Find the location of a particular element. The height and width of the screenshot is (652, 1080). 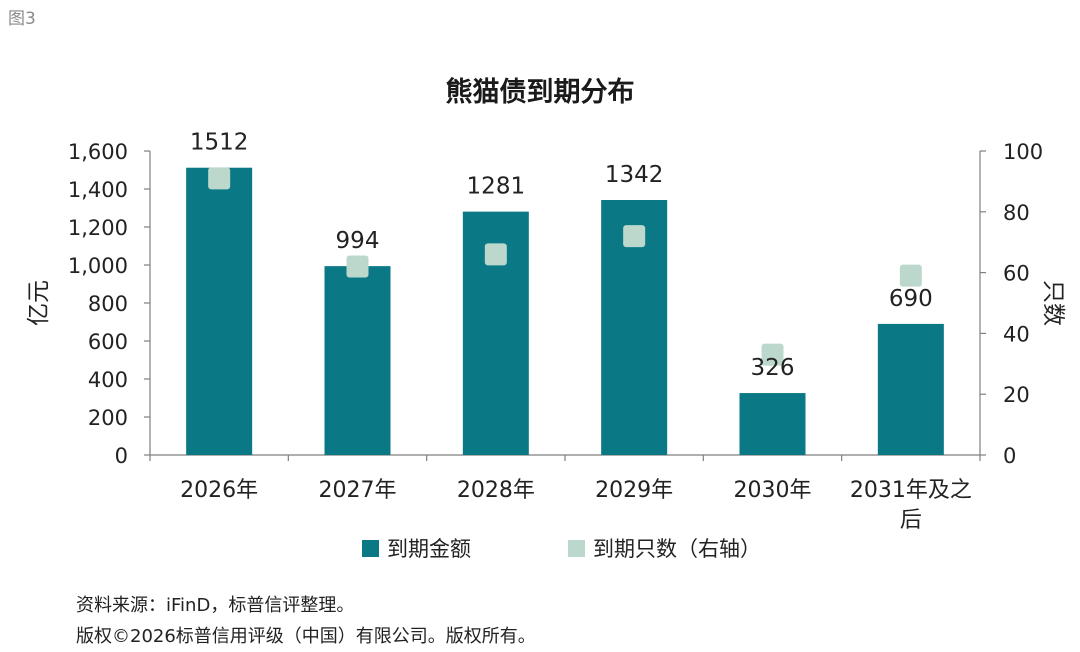

x-tick-label: 2028年 is located at coordinates (496, 490).